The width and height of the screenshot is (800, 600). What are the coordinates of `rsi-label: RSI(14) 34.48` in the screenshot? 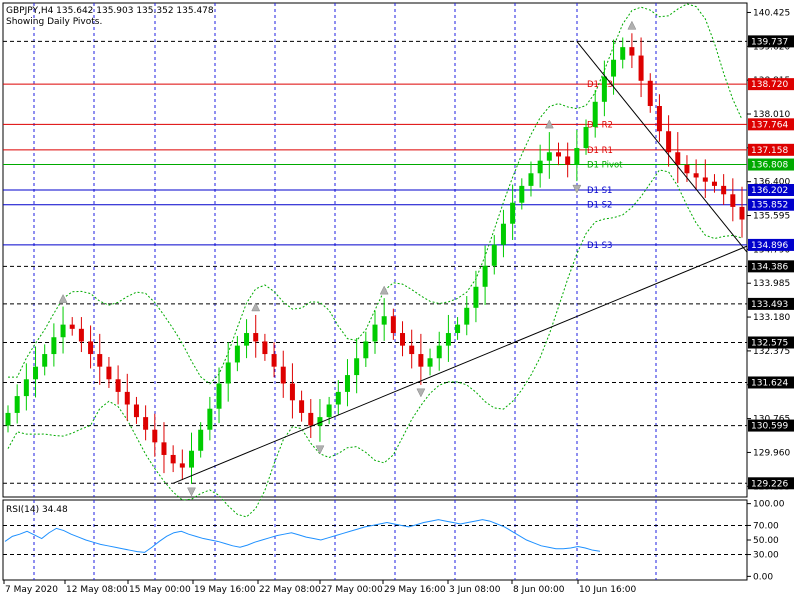 It's located at (37, 510).